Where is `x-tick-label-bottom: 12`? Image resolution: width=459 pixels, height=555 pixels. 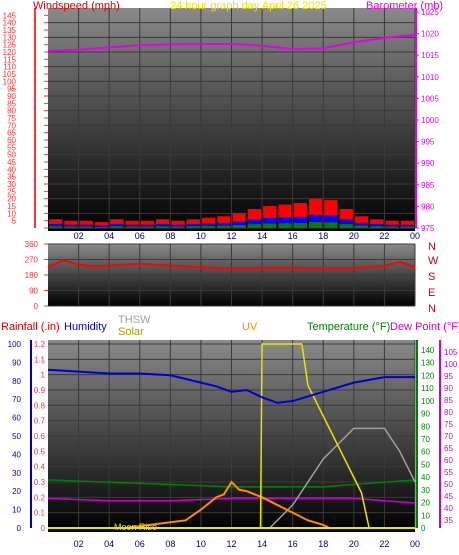
x-tick-label-bottom: 12 is located at coordinates (231, 544).